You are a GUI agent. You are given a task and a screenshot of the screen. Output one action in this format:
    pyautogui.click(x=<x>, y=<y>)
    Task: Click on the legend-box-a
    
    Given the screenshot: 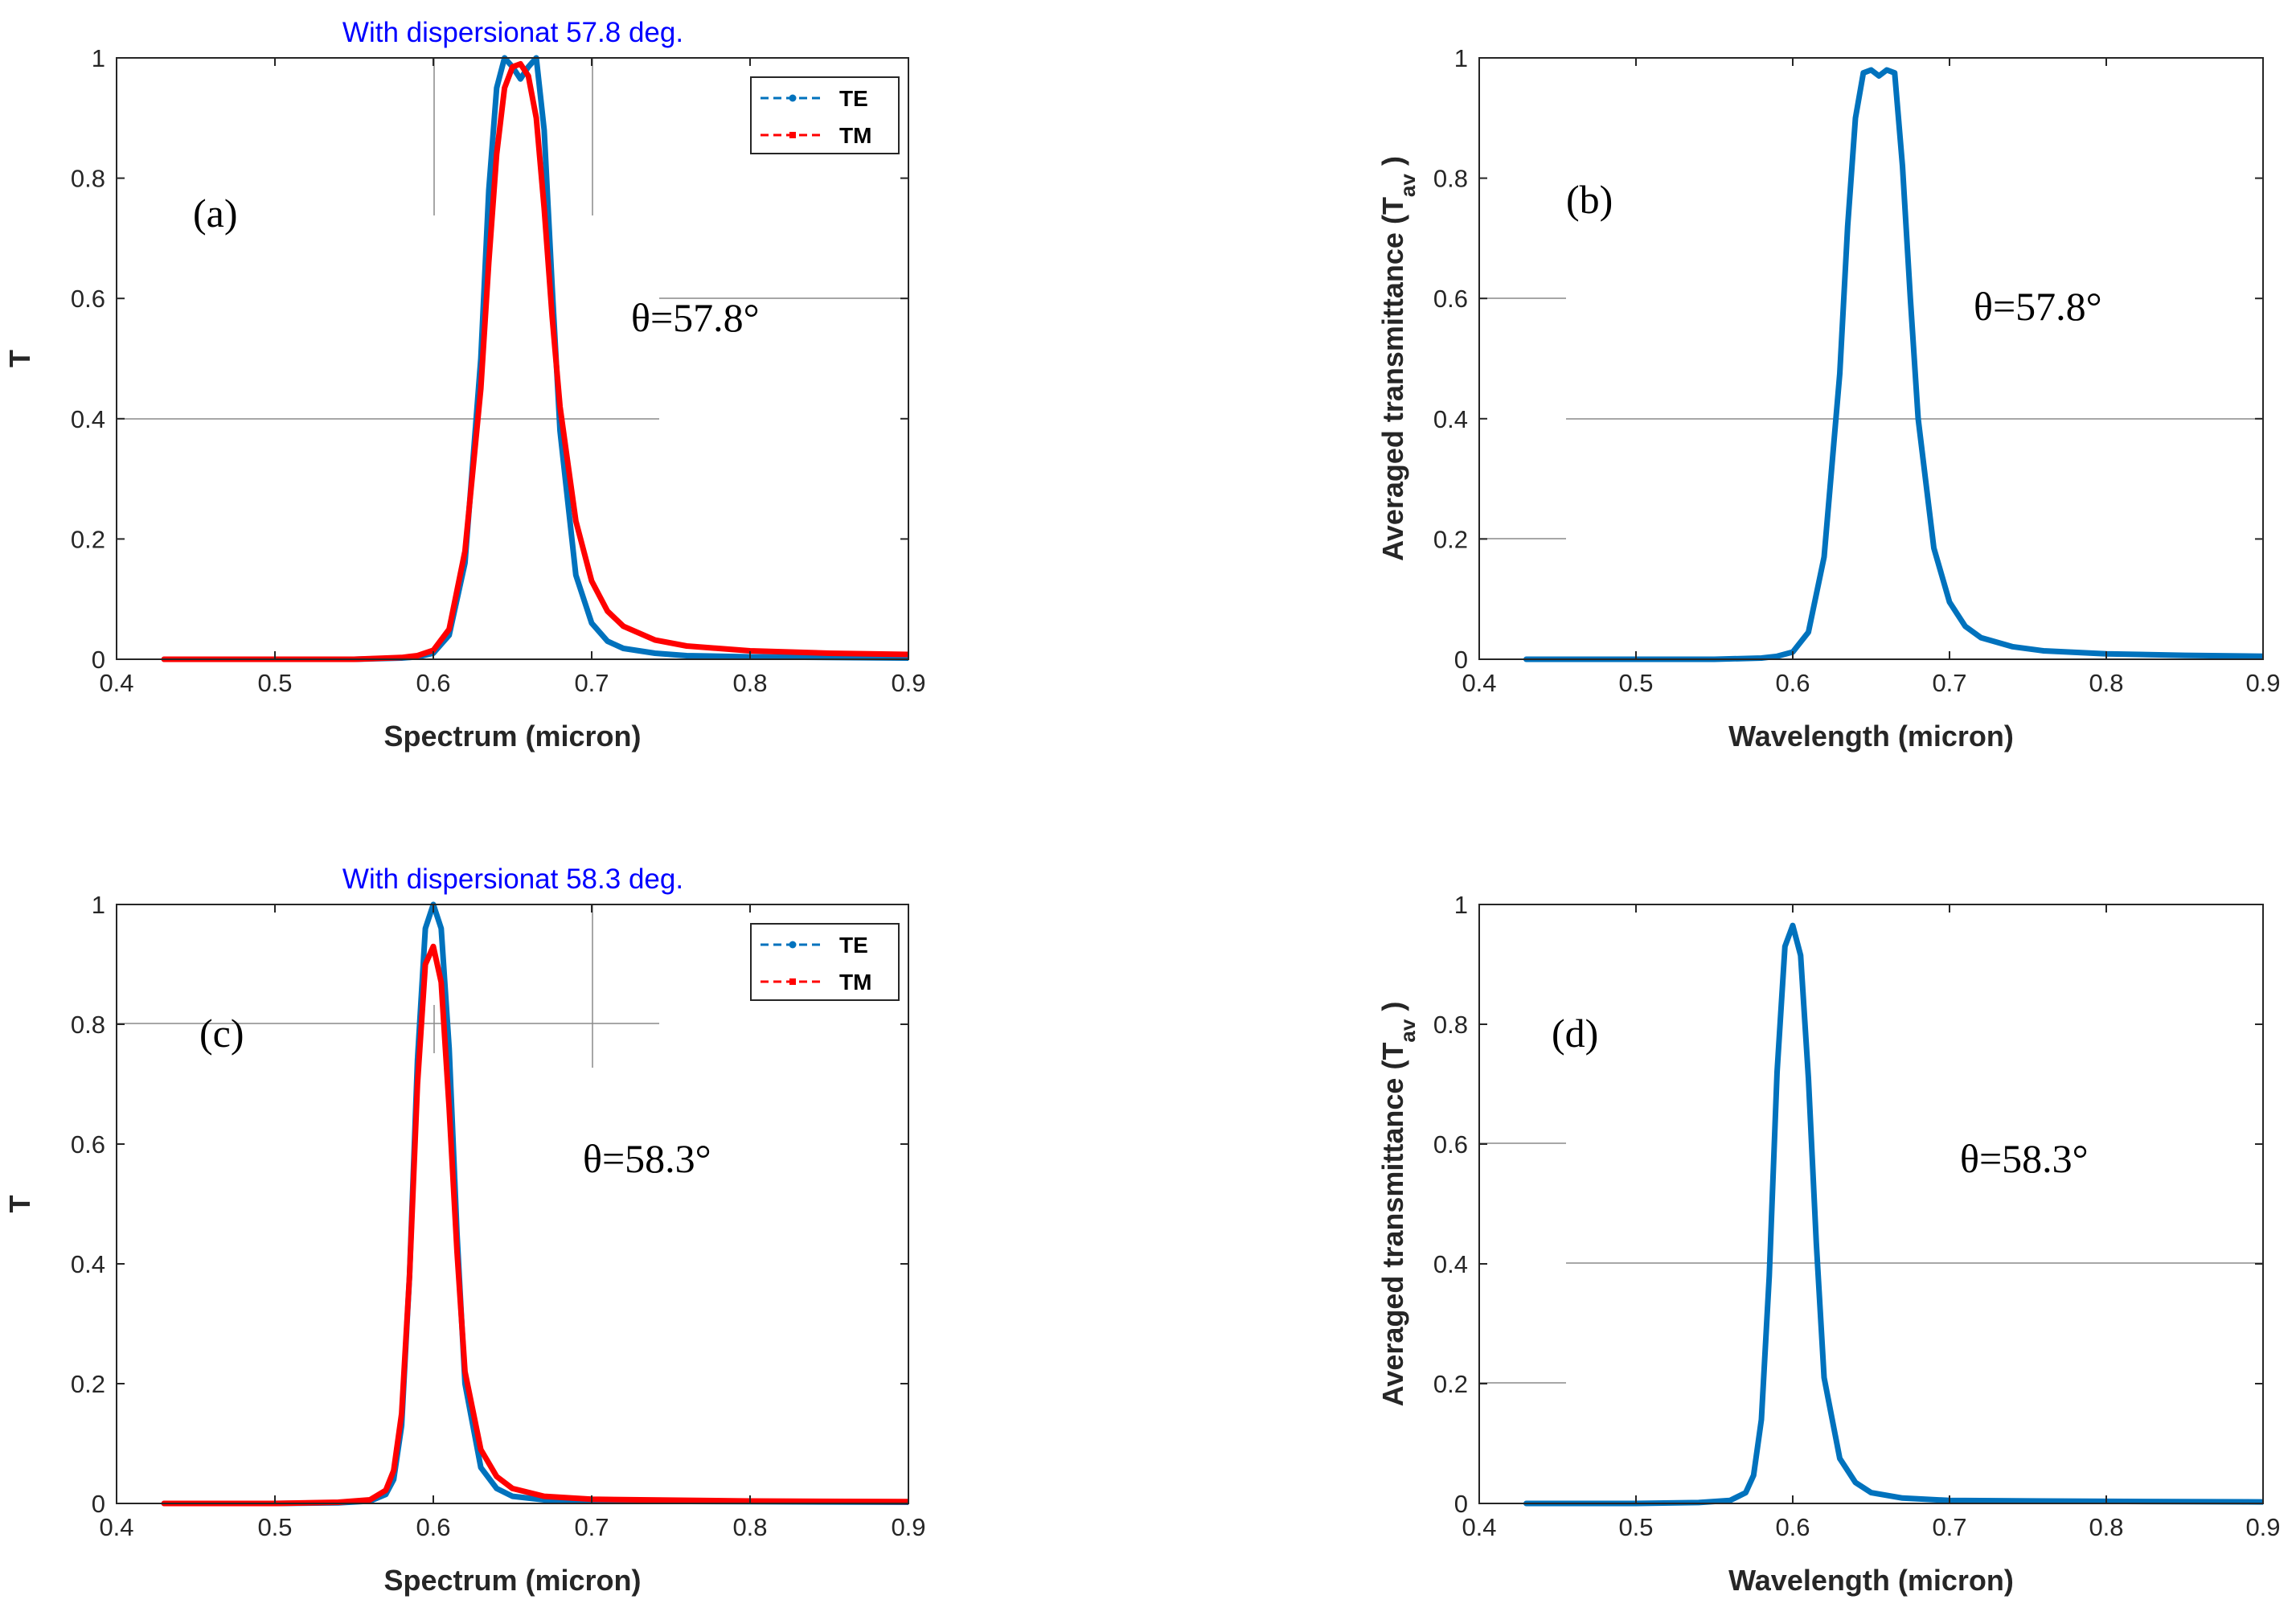 What is the action you would take?
    pyautogui.click(x=825, y=115)
    